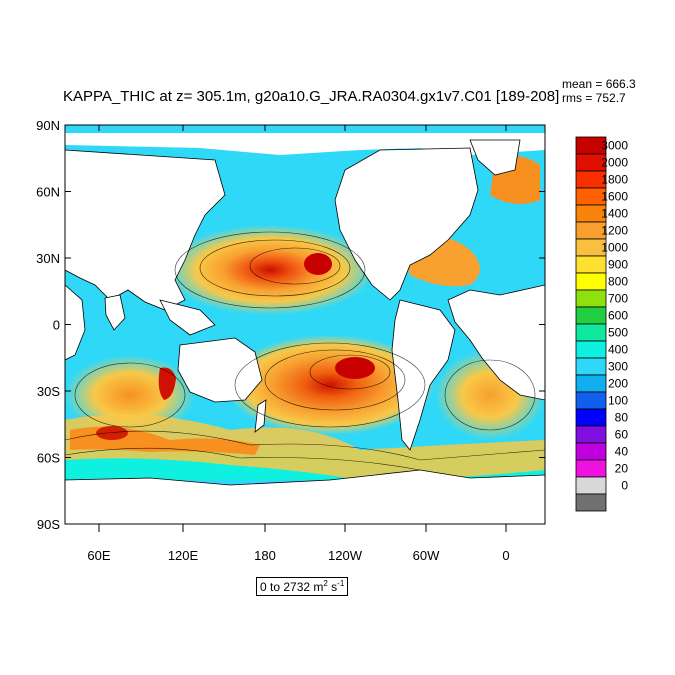  I want to click on range-unit-mid: s, so click(332, 587).